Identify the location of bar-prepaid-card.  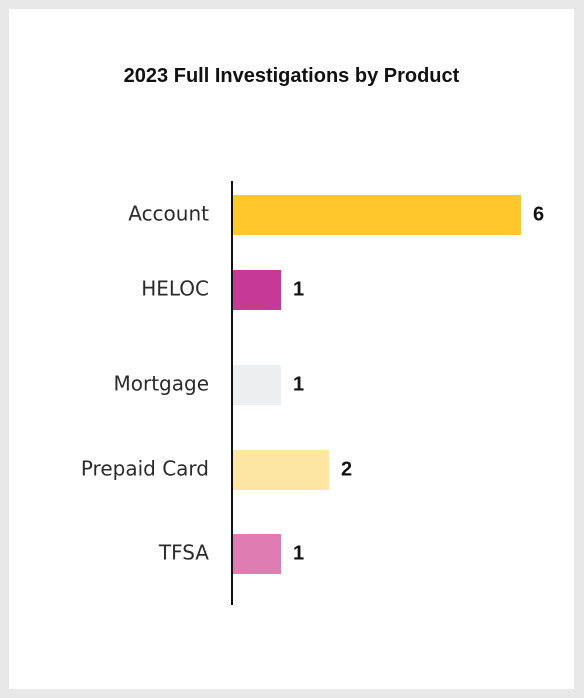
(281, 470).